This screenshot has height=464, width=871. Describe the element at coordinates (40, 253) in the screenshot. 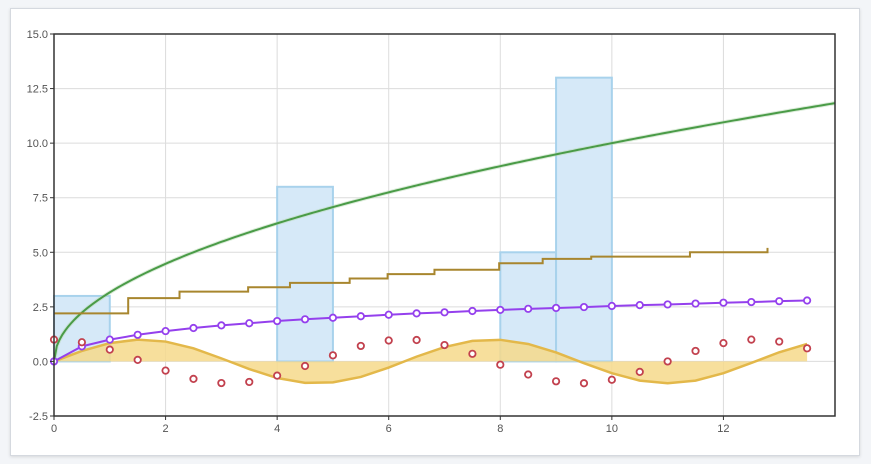

I see `y-tick-label: 5.0` at that location.